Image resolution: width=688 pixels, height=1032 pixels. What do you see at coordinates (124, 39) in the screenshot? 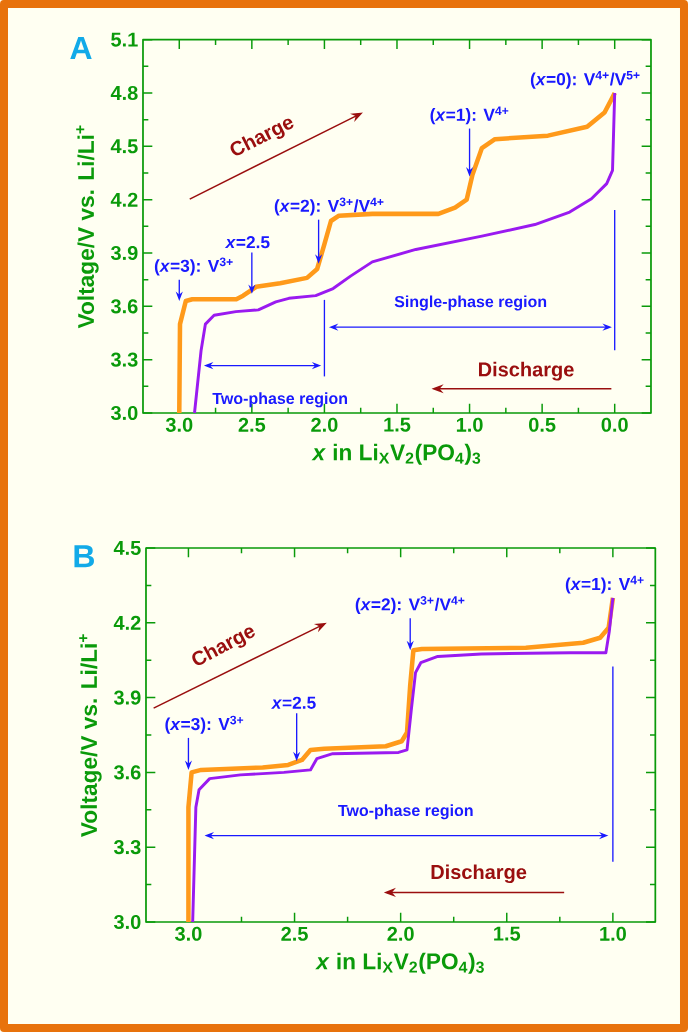
I see `y-tick-label: 5.1` at bounding box center [124, 39].